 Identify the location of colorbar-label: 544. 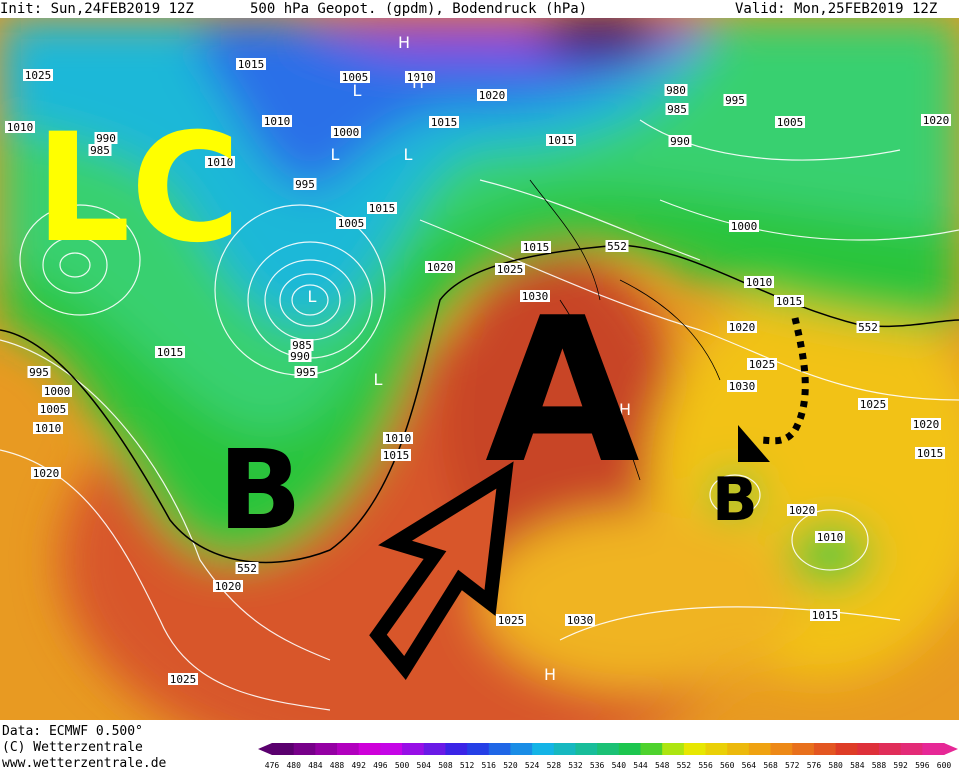
(640, 765).